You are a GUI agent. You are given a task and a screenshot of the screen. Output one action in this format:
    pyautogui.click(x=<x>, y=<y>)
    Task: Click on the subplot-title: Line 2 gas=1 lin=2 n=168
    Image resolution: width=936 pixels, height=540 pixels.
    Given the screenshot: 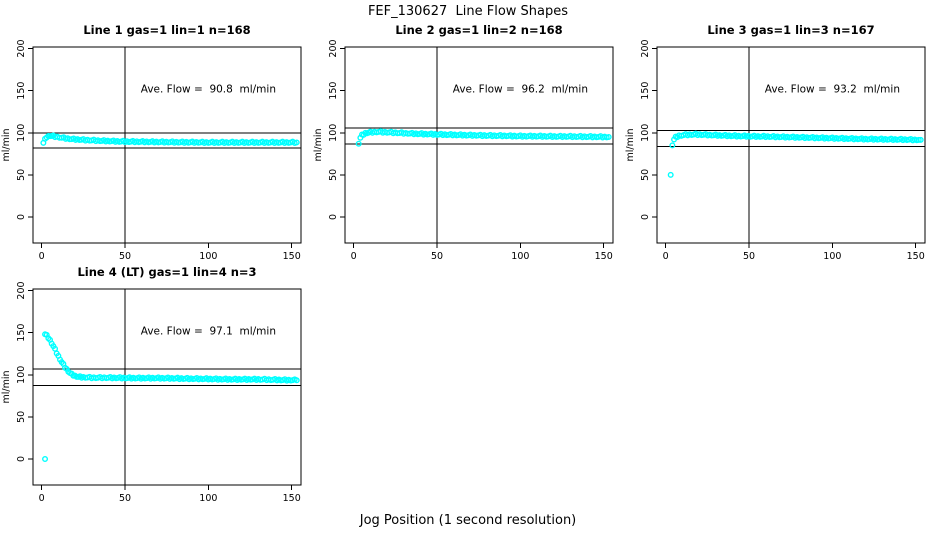 What is the action you would take?
    pyautogui.click(x=478, y=30)
    